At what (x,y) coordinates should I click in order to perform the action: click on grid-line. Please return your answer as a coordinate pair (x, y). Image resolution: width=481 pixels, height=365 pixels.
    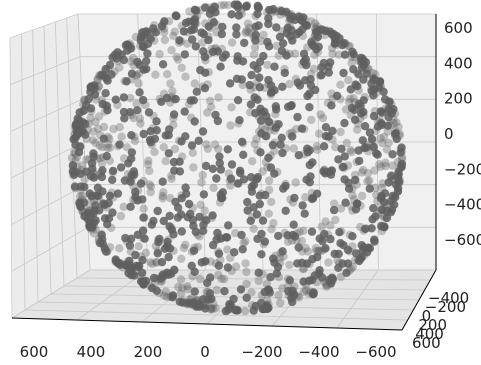
    Looking at the image, I should click on (72, 148).